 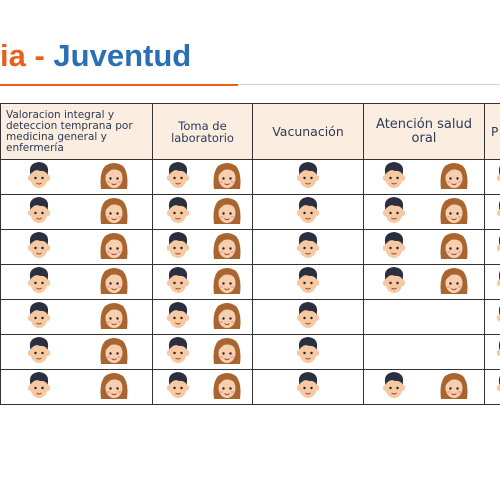 I want to click on title-underline, so click(x=119, y=85).